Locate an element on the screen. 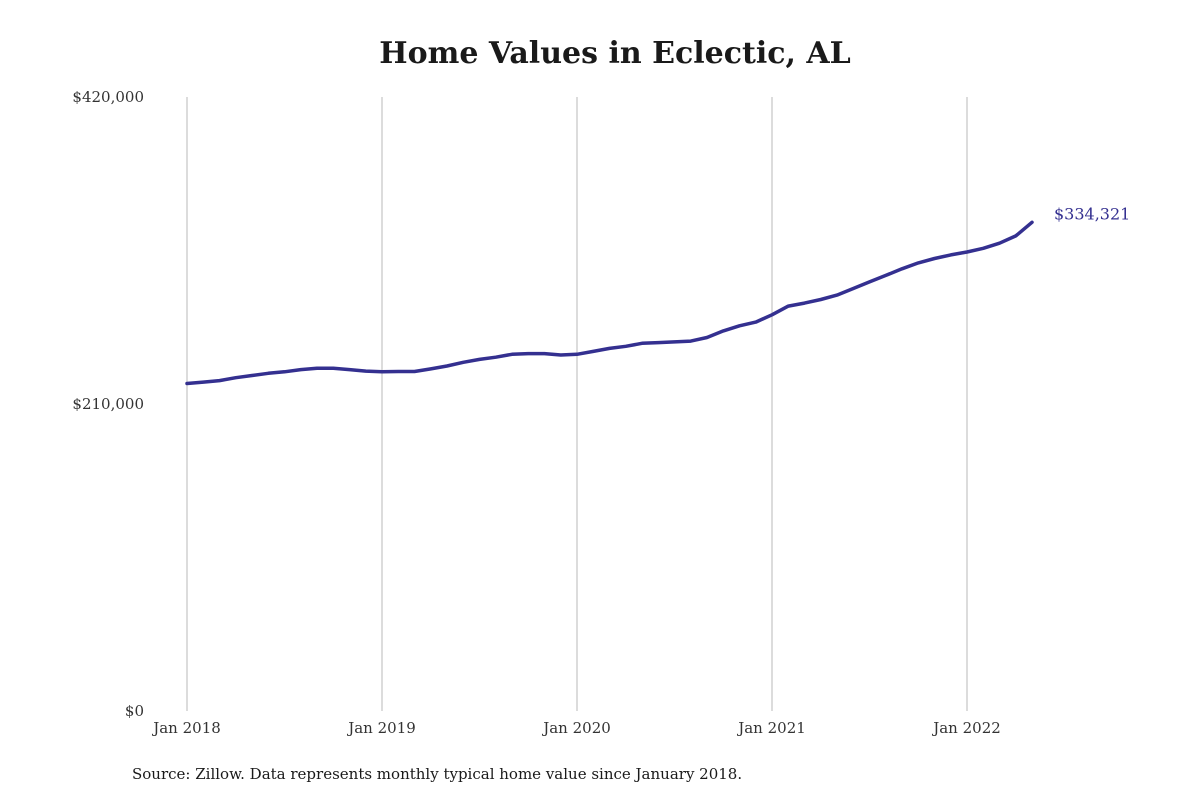 This screenshot has width=1200, height=800. series-line is located at coordinates (609, 303).